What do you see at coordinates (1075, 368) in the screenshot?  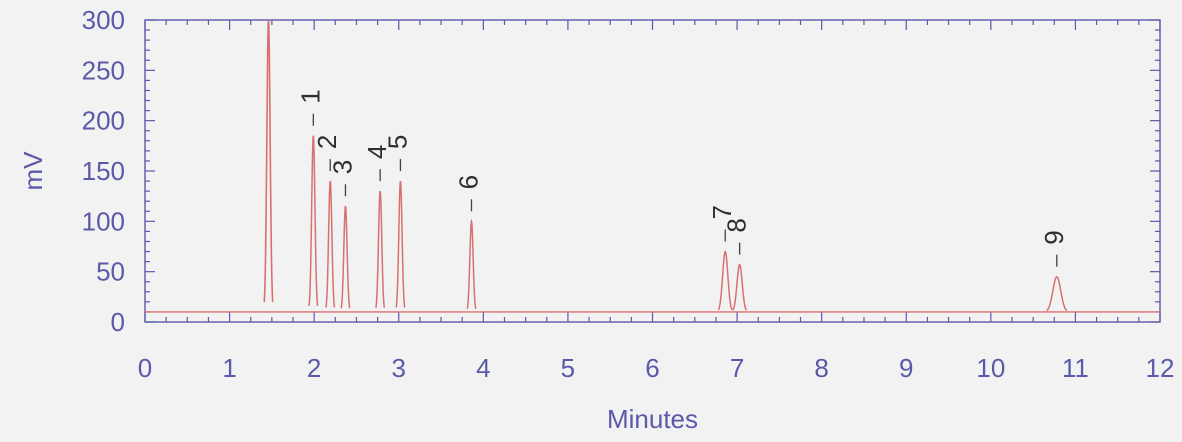 I see `x-tick-label: 11` at bounding box center [1075, 368].